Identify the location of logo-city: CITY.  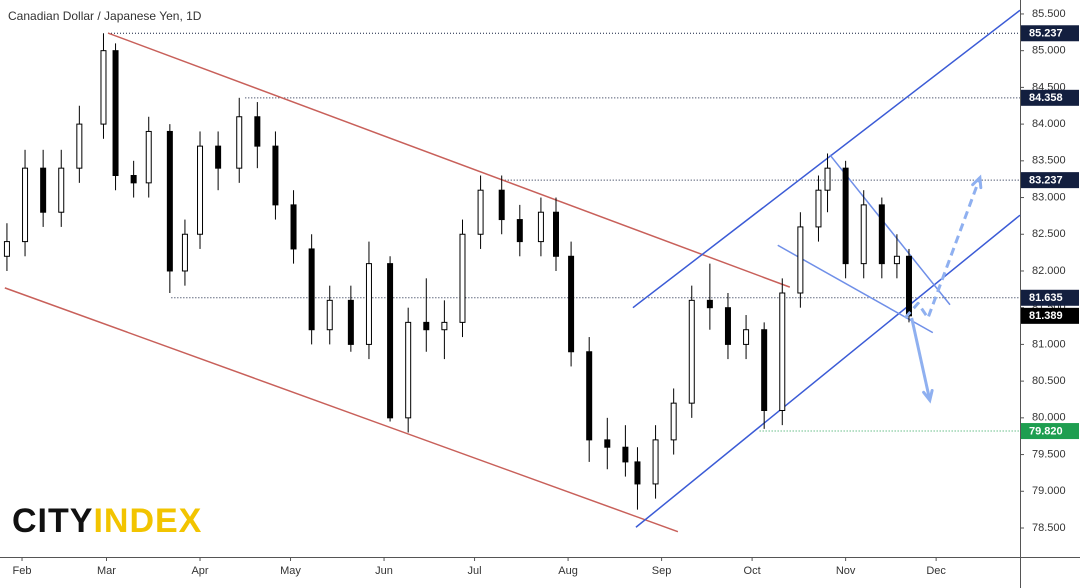
(52, 521).